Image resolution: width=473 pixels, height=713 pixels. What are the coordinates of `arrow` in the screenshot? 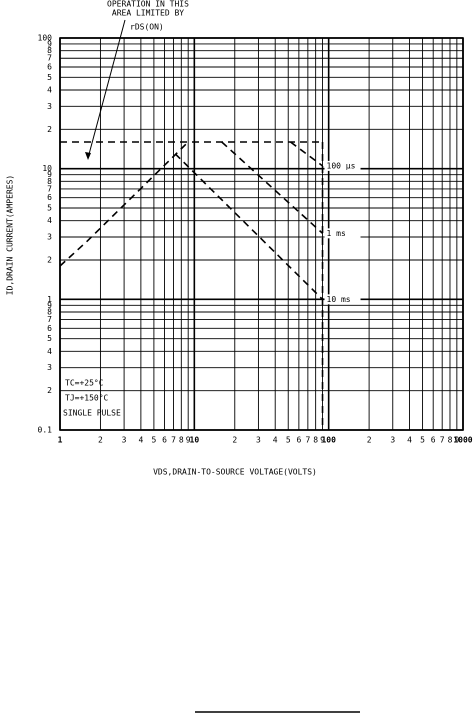 It's located at (106, 89).